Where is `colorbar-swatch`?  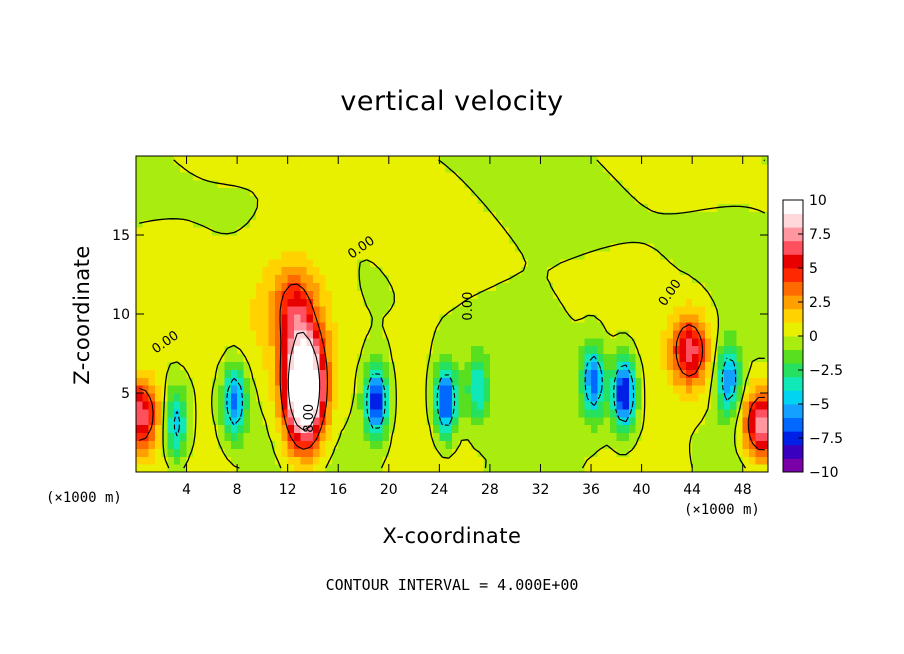
colorbar-swatch is located at coordinates (793, 411).